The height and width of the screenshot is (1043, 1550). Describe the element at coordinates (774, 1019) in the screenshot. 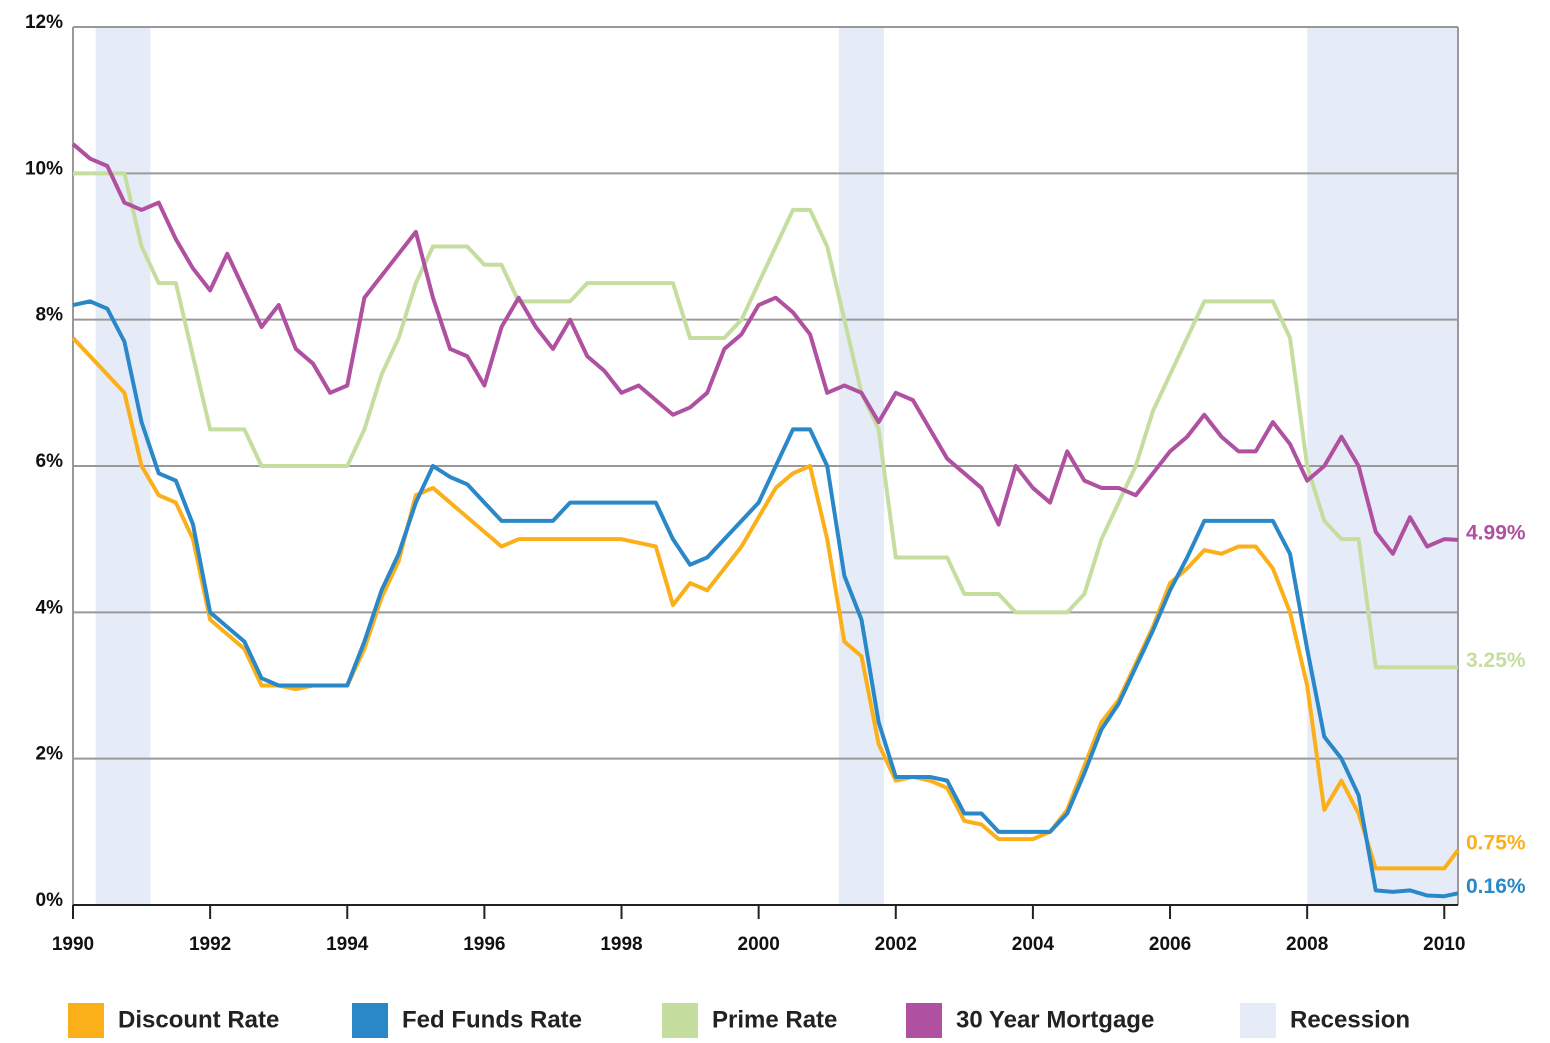

I see `legend-label: Prime Rate` at that location.